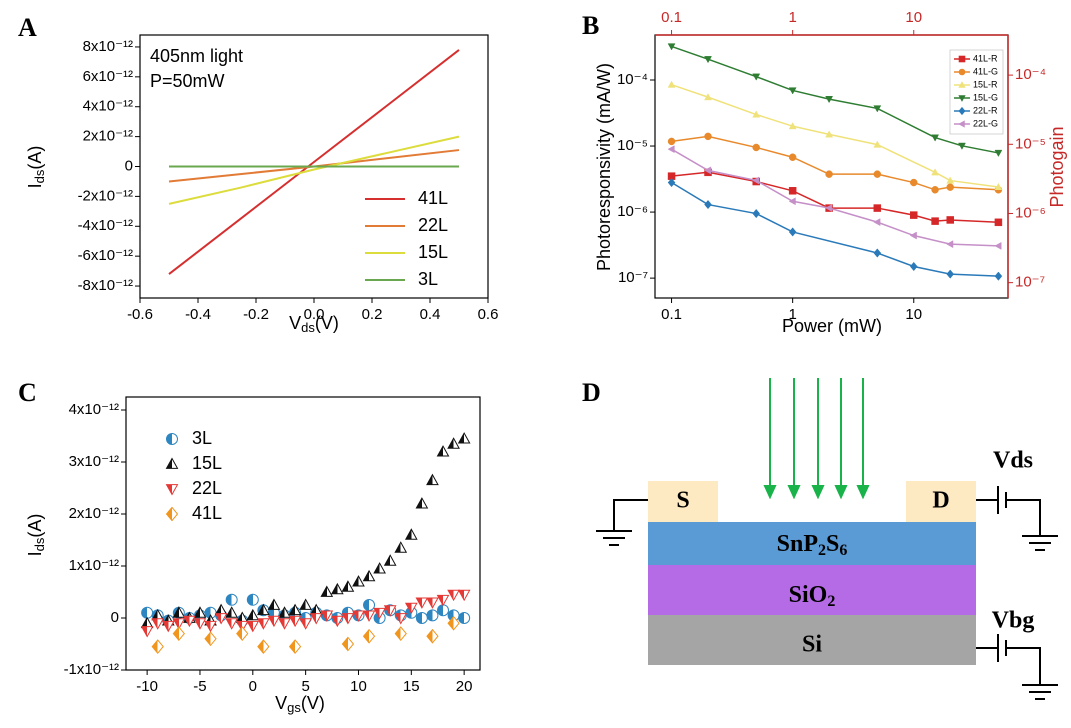 This screenshot has width=1071, height=728. What do you see at coordinates (632, 145) in the screenshot?
I see `y-tick-label: 10⁻⁵` at bounding box center [632, 145].